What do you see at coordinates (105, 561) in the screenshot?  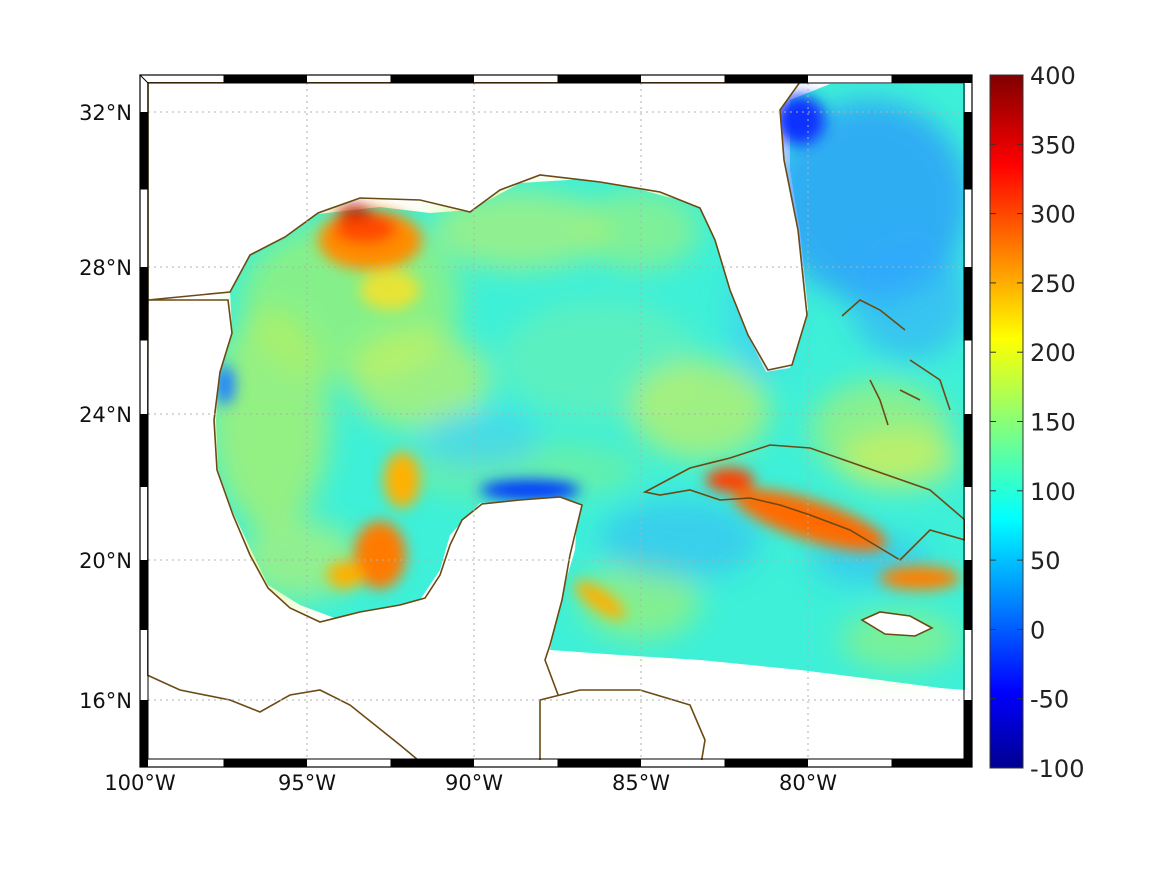 I see `latitude-tick-label: 20°N` at bounding box center [105, 561].